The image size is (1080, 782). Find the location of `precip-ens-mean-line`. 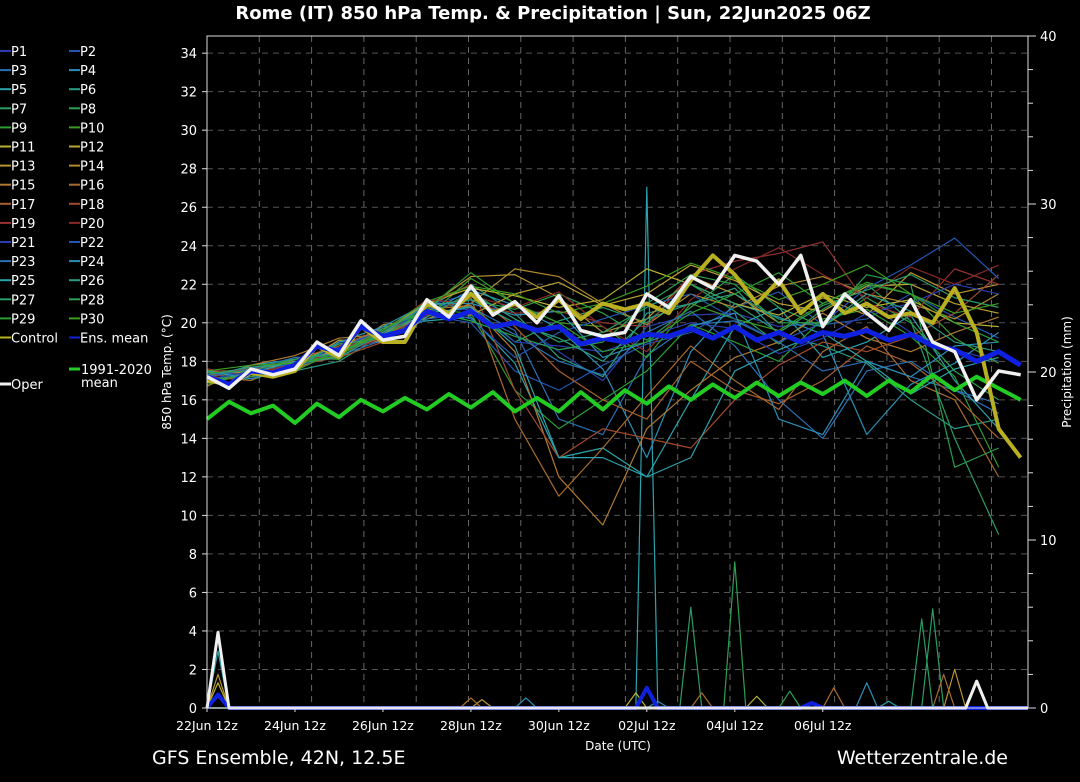

precip-ens-mean-line is located at coordinates (616, 697).